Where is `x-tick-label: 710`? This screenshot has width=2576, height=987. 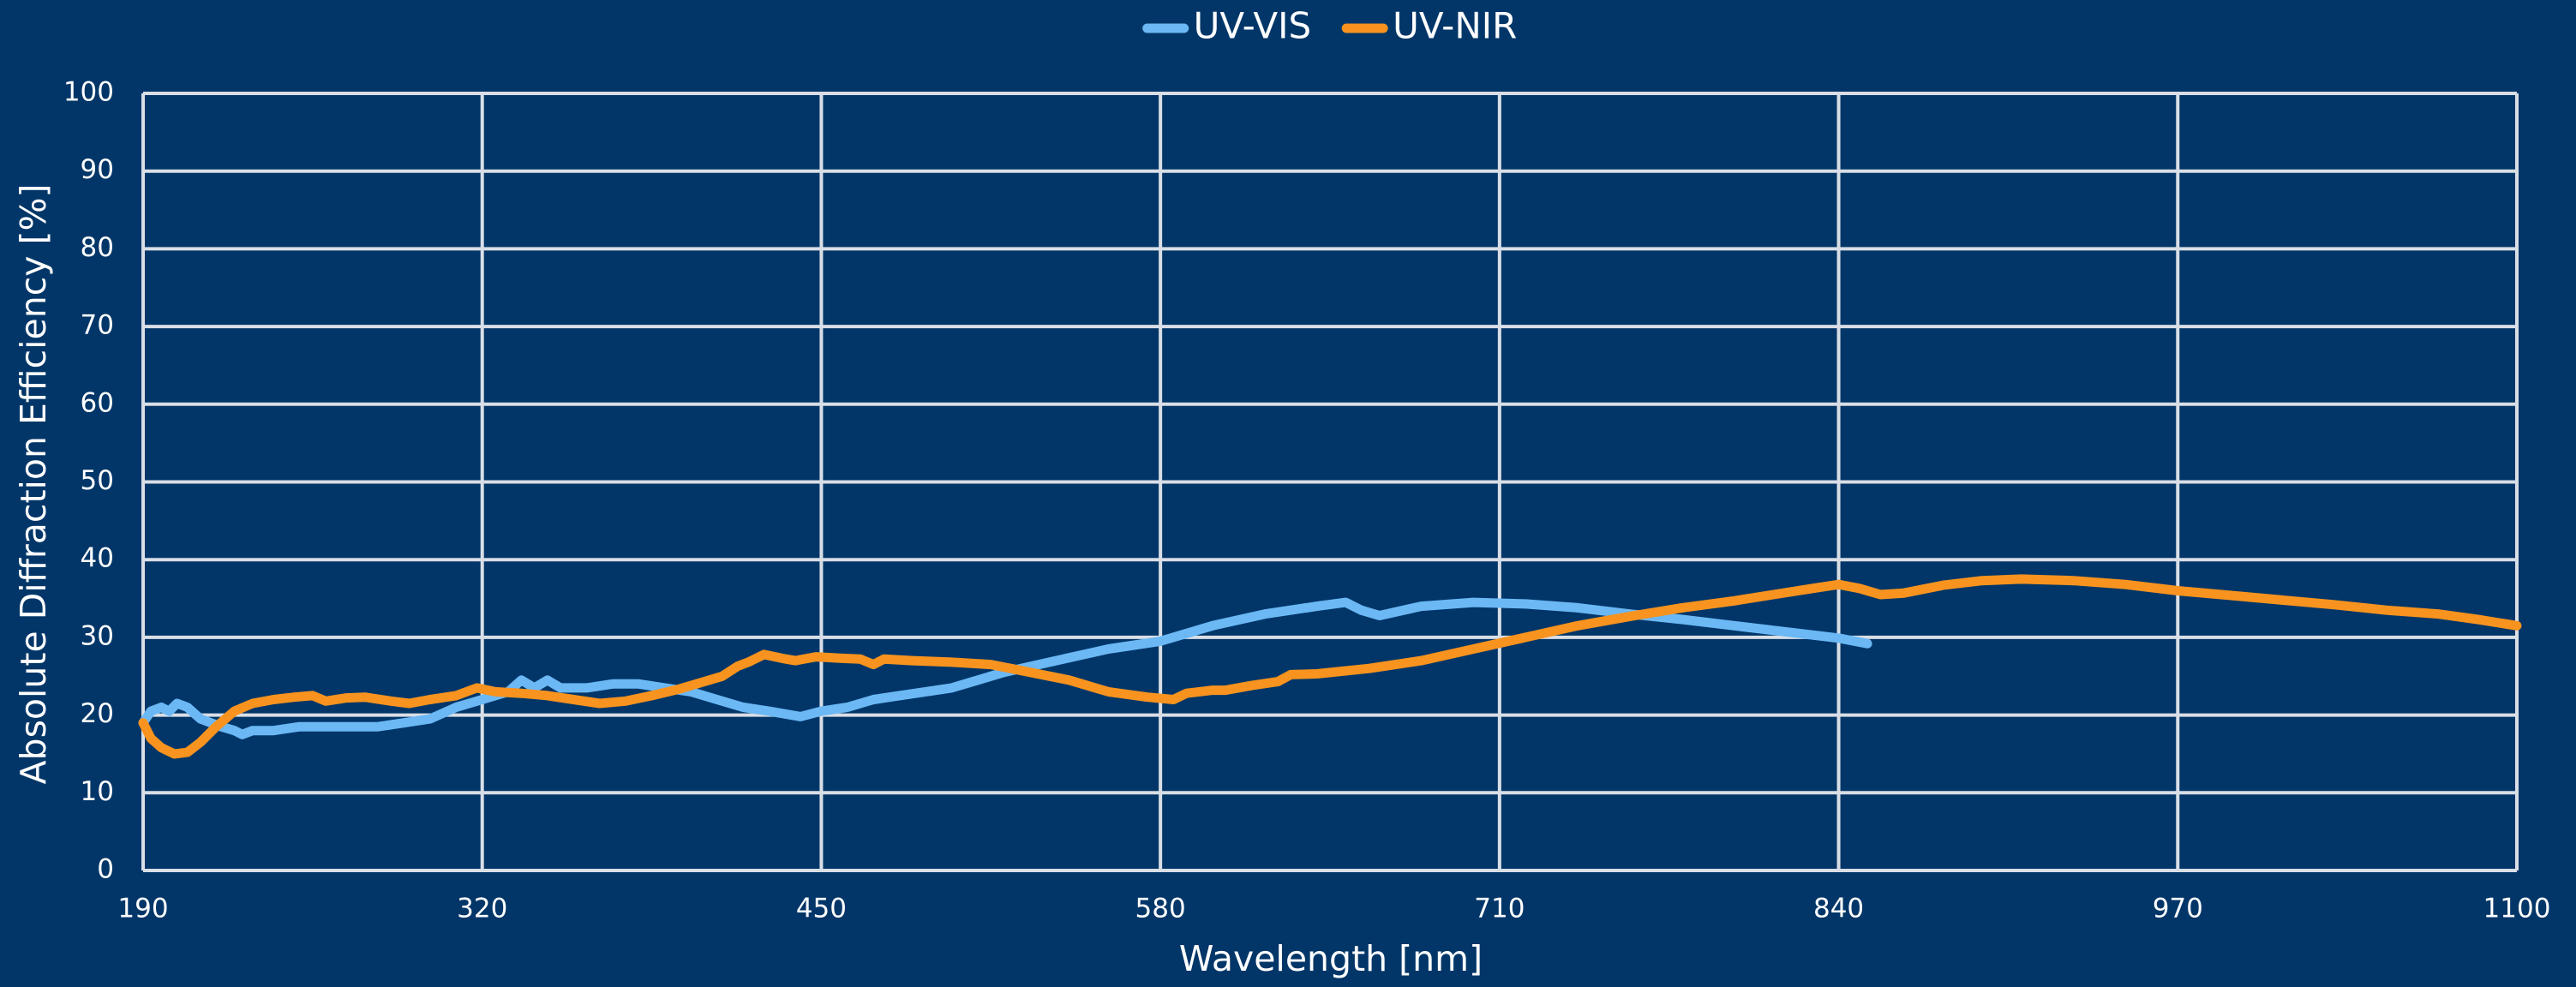 x-tick-label: 710 is located at coordinates (1499, 909).